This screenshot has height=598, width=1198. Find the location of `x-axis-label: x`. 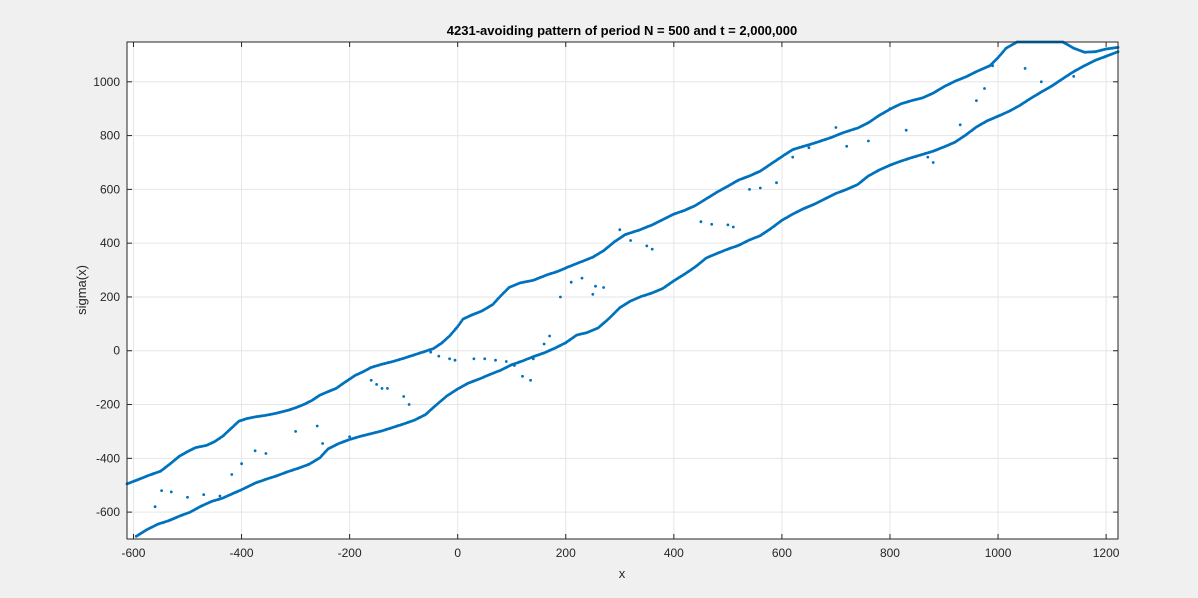

x-axis-label: x is located at coordinates (622, 573).